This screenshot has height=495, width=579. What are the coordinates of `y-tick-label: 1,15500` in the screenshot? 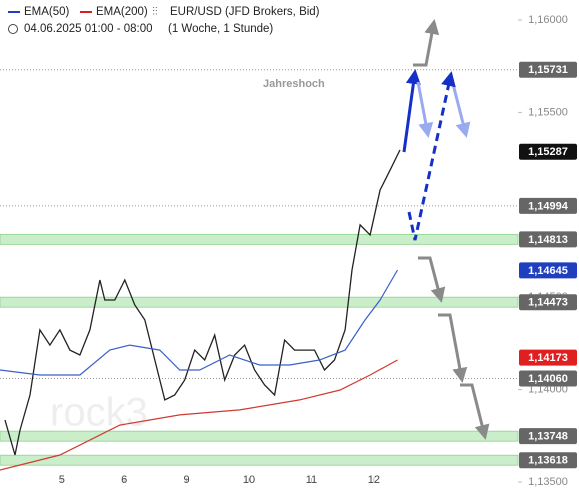 It's located at (548, 112).